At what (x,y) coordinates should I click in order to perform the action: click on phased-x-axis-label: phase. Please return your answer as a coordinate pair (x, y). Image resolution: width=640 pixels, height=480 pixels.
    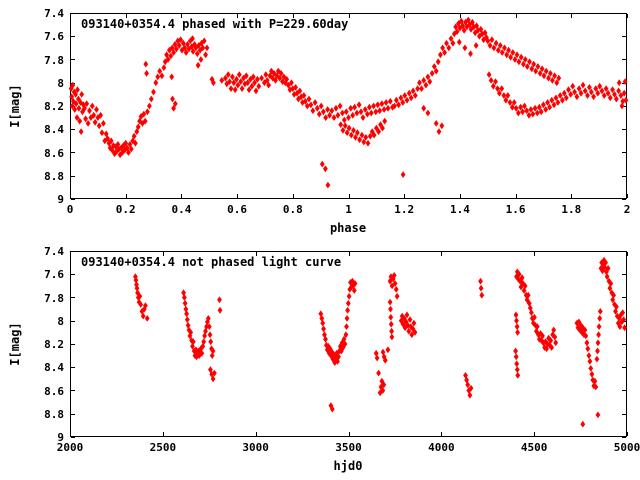
    Looking at the image, I should click on (348, 228).